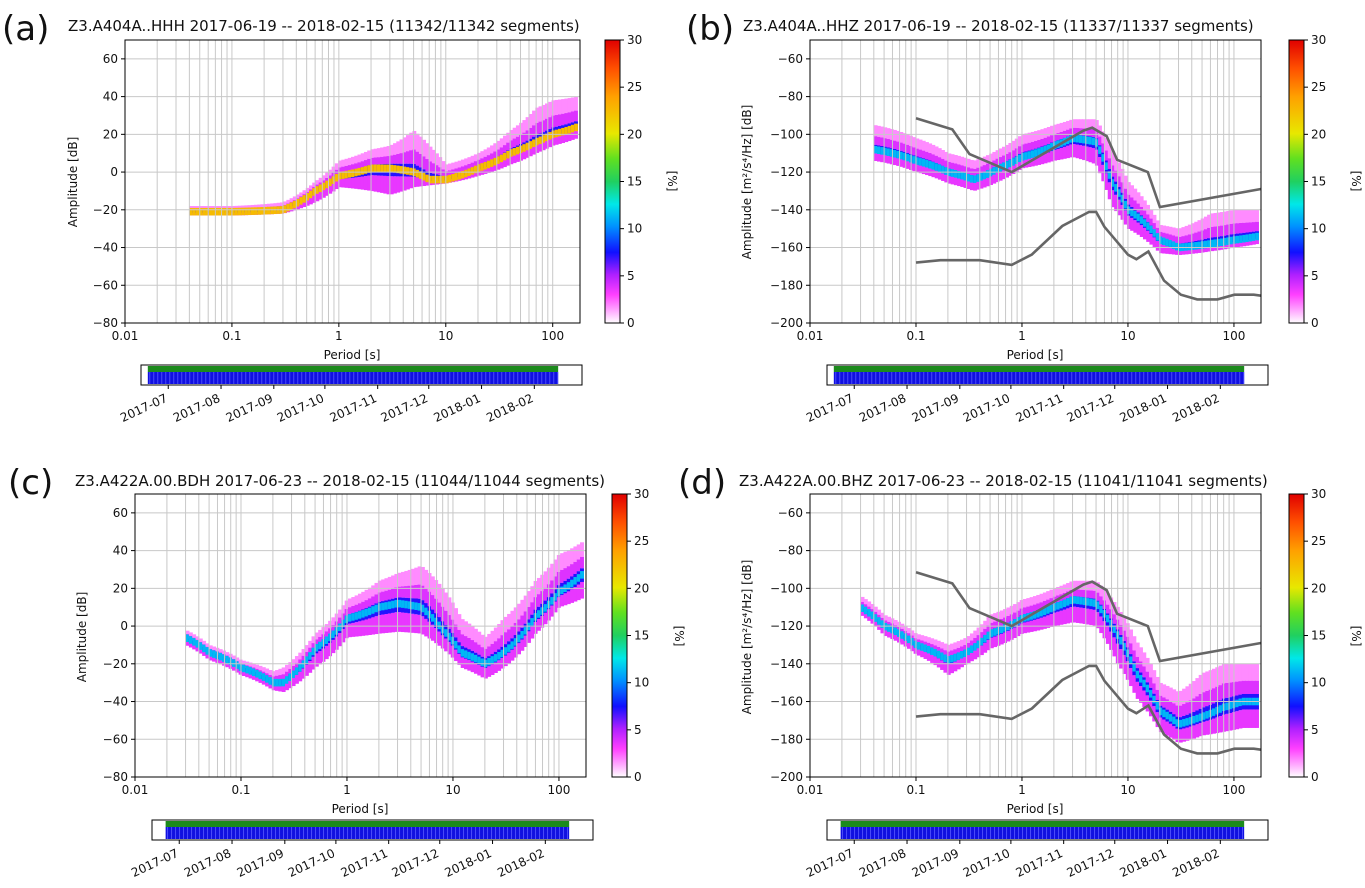  What do you see at coordinates (1088, 709) in the screenshot?
I see `nlnm-line` at bounding box center [1088, 709].